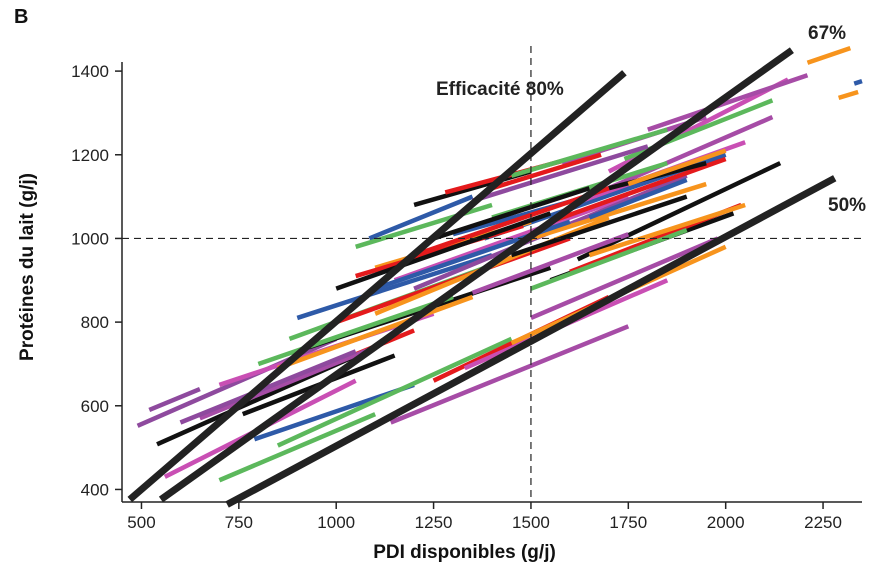 The image size is (879, 577). I want to click on x-tick-label-7: 2250, so click(823, 522).